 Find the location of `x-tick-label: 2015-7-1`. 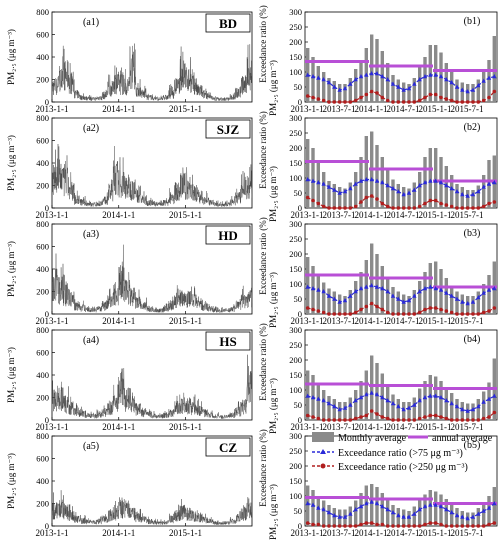

x-tick-label: 2015-7-1 is located at coordinates (467, 109).